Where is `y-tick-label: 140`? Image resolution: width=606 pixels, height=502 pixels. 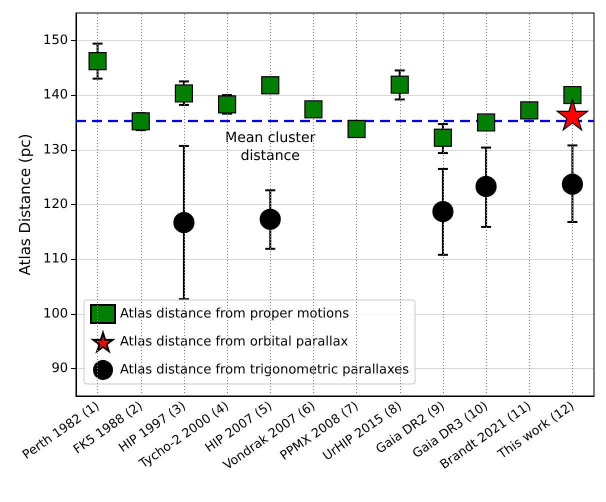 y-tick-label: 140 is located at coordinates (55, 95).